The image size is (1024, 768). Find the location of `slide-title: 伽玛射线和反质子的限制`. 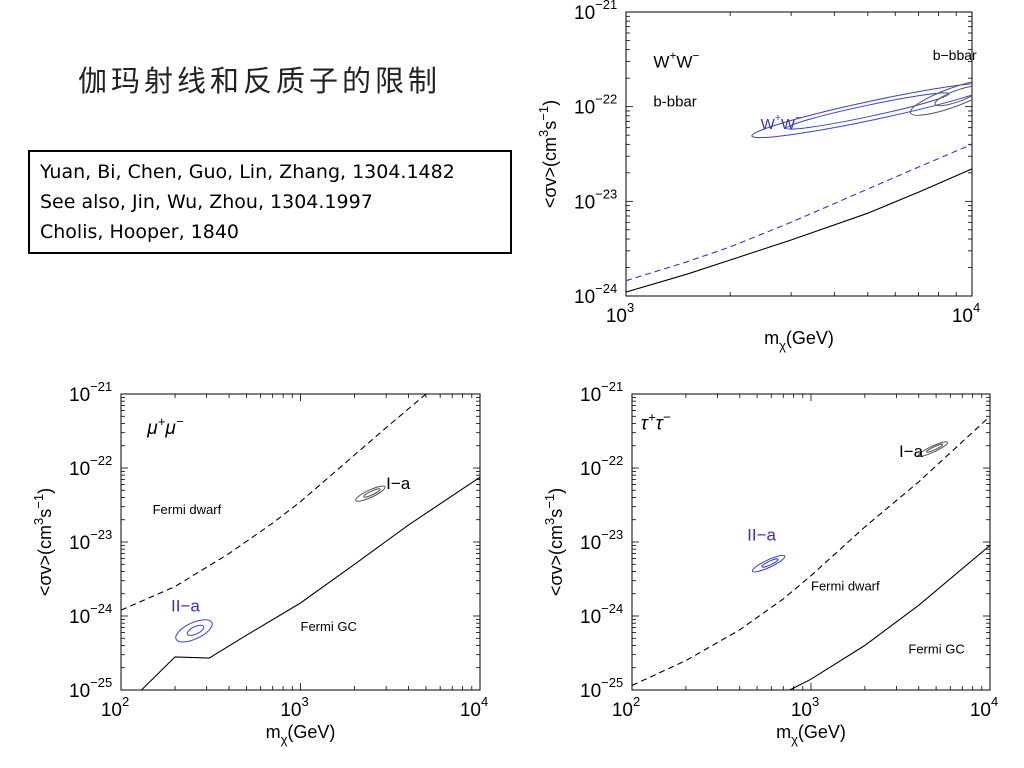

slide-title: 伽玛射线和反质子的限制 is located at coordinates (260, 81).